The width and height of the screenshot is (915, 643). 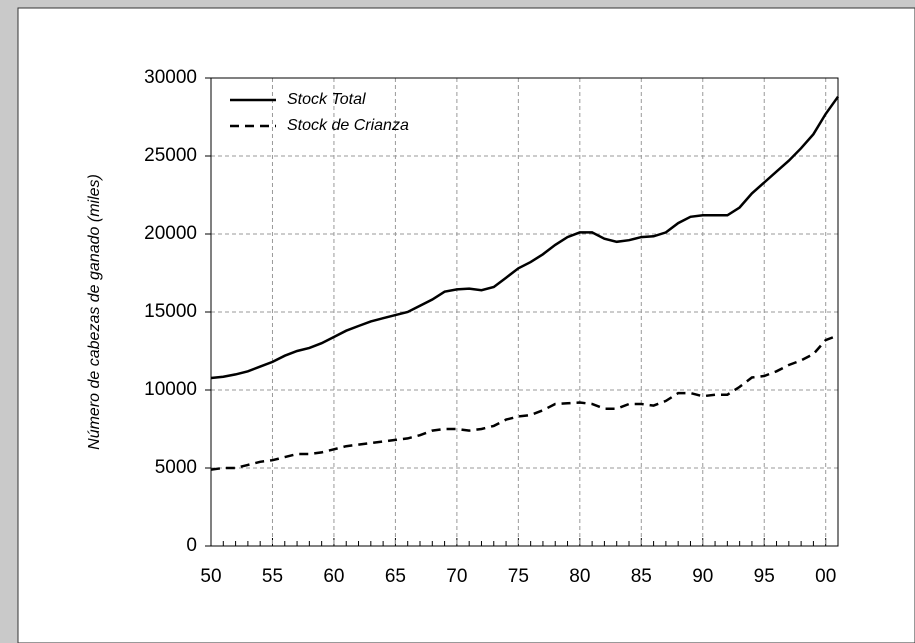 What do you see at coordinates (170, 155) in the screenshot?
I see `y-tick-label: 25000` at bounding box center [170, 155].